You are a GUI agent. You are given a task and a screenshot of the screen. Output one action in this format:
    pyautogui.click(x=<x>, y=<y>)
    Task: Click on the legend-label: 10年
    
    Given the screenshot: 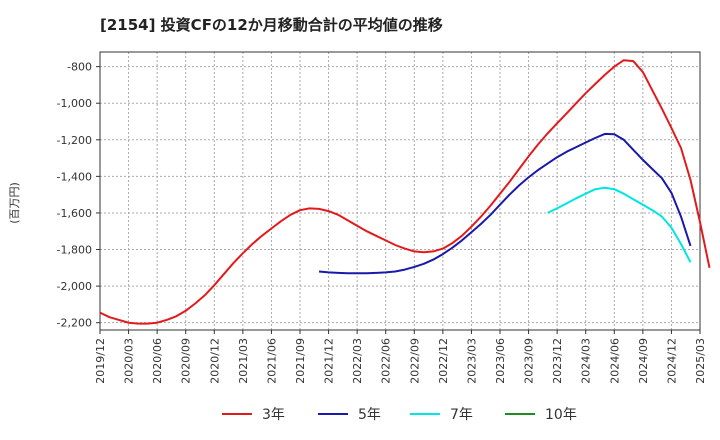 What is the action you would take?
    pyautogui.click(x=561, y=415)
    